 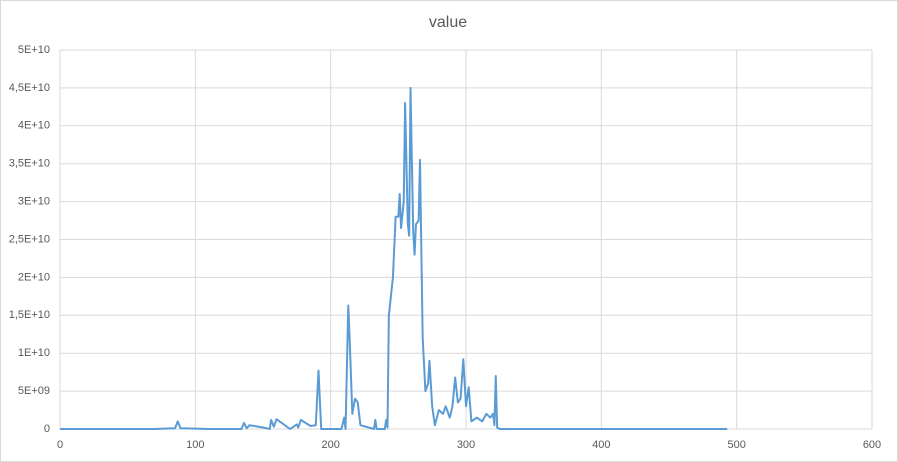 What do you see at coordinates (34, 391) in the screenshot?
I see `y-tick-label: 5E+09` at bounding box center [34, 391].